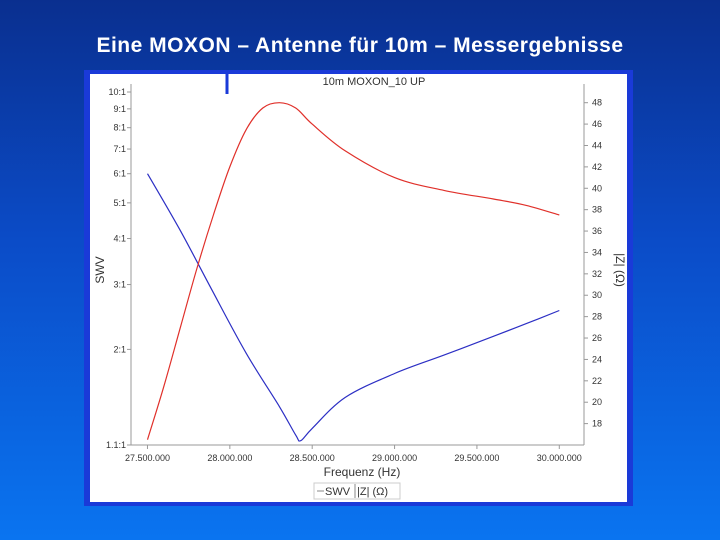 This screenshot has height=540, width=720. Describe the element at coordinates (597, 317) in the screenshot. I see `y2-tick-label: 28` at that location.